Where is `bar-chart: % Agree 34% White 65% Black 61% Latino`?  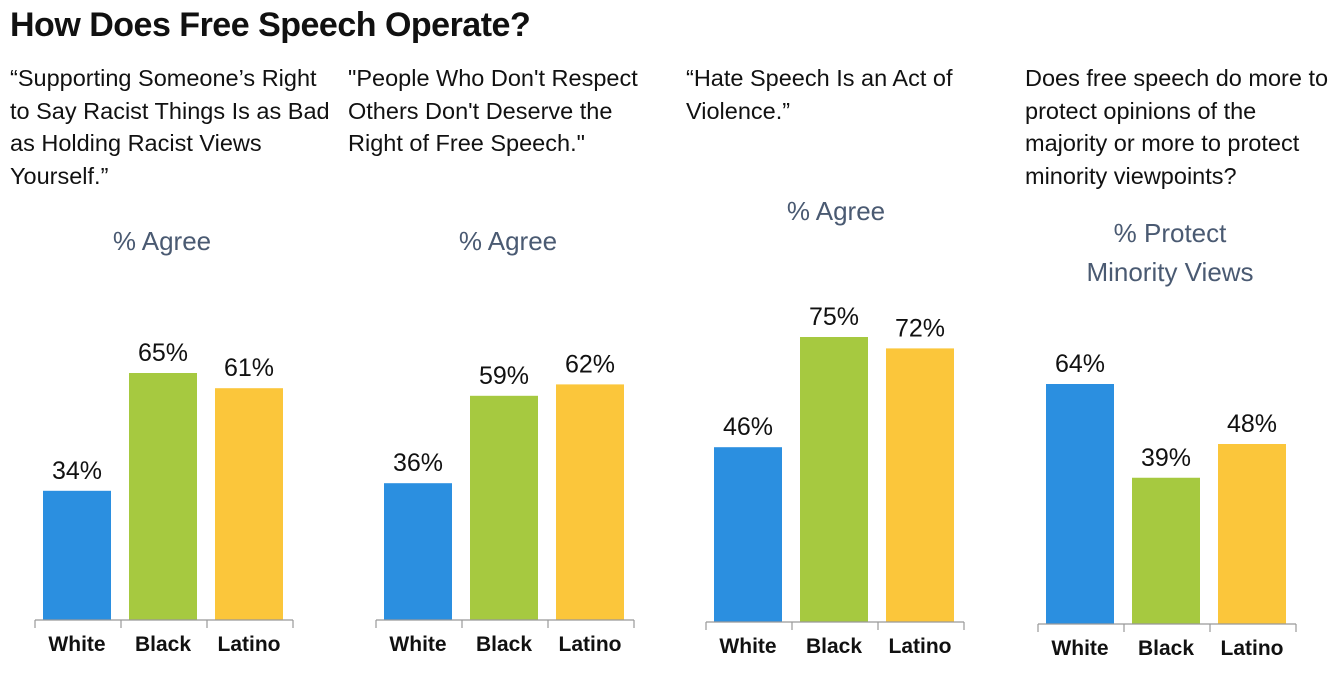
bar-chart: % Agree 34% White 65% Black 61% Latino is located at coordinates (164, 441).